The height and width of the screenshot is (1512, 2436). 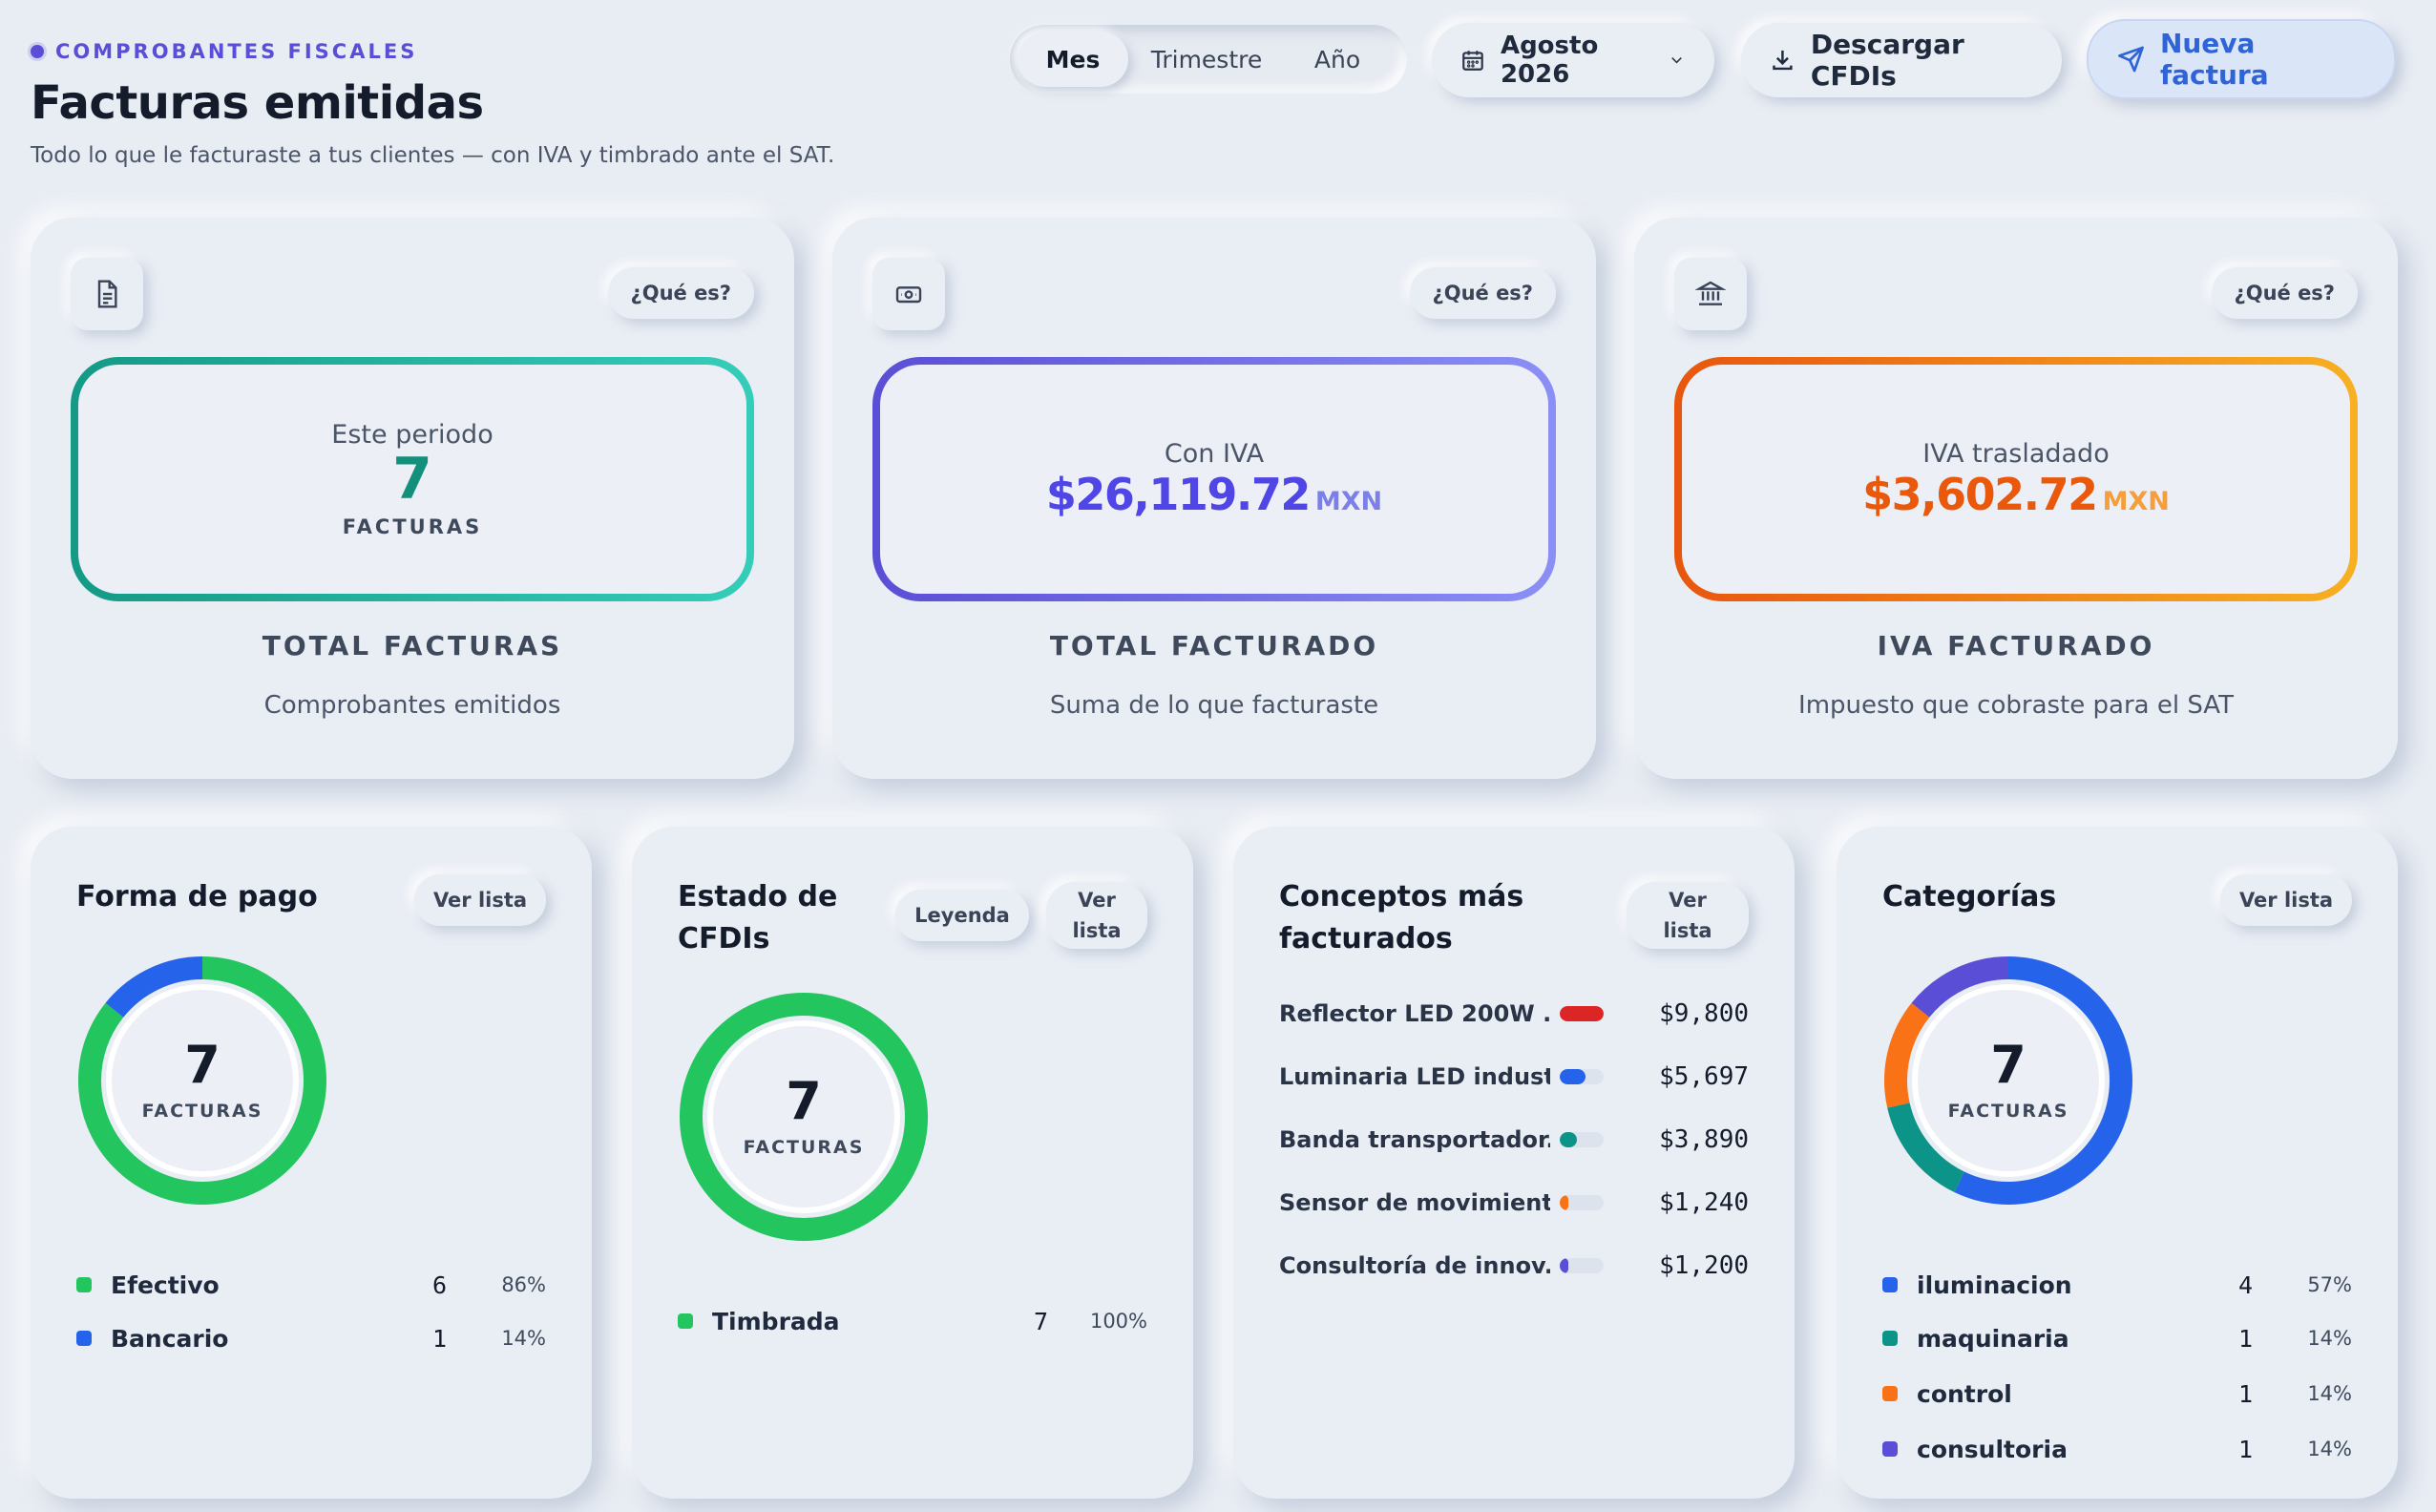 I want to click on panel-title-line: CFDIs, so click(x=724, y=939).